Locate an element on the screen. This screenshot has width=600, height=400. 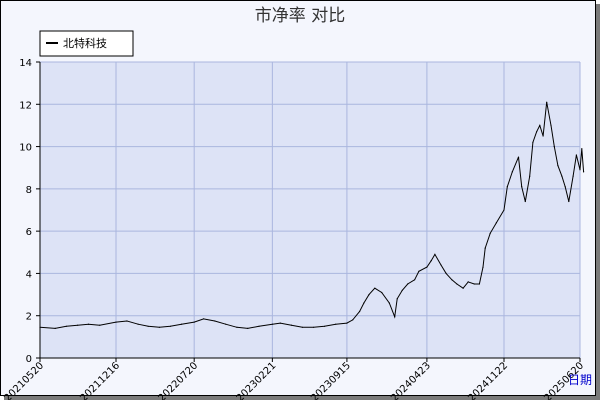
y-tick-label: 0 is located at coordinates (29, 359).